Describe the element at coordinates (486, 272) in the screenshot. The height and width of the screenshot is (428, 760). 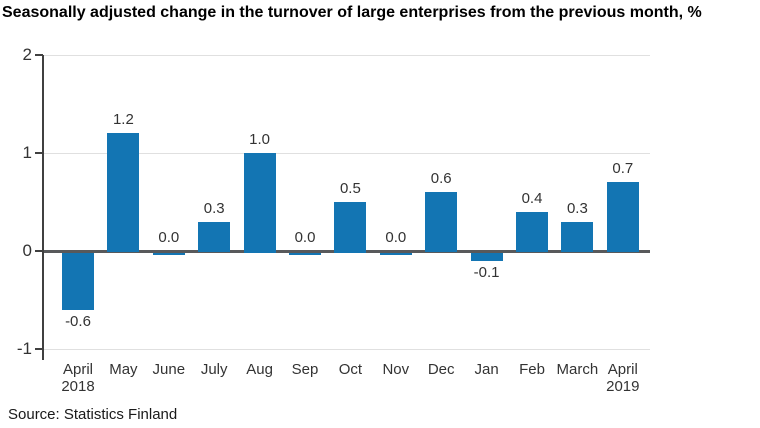
I see `bar-value-label: -0.1` at that location.